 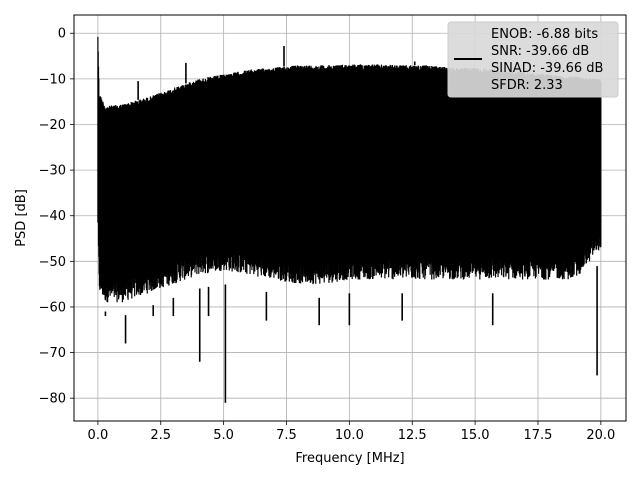 What do you see at coordinates (544, 34) in the screenshot?
I see `legend-entry-enob: ENOB: -6.88 bits` at bounding box center [544, 34].